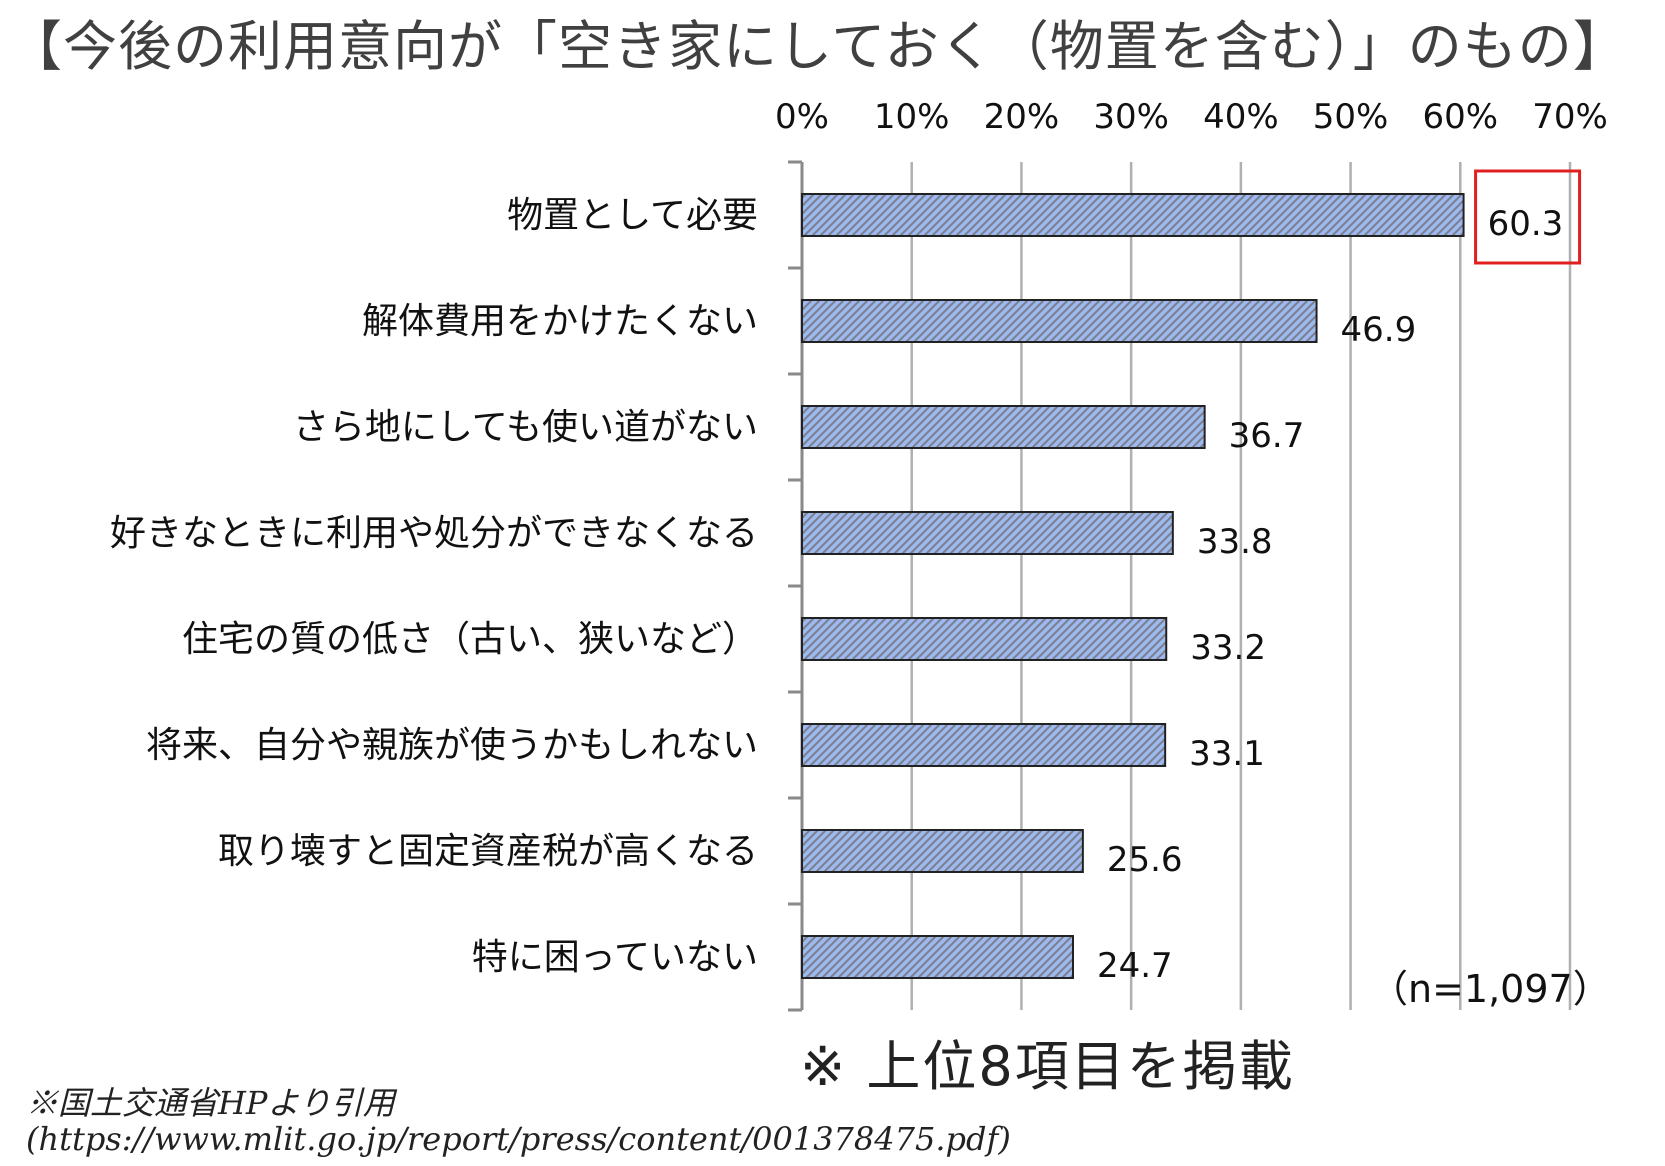 Image resolution: width=1665 pixels, height=1166 pixels. I want to click on value-label: 24.7, so click(1135, 966).